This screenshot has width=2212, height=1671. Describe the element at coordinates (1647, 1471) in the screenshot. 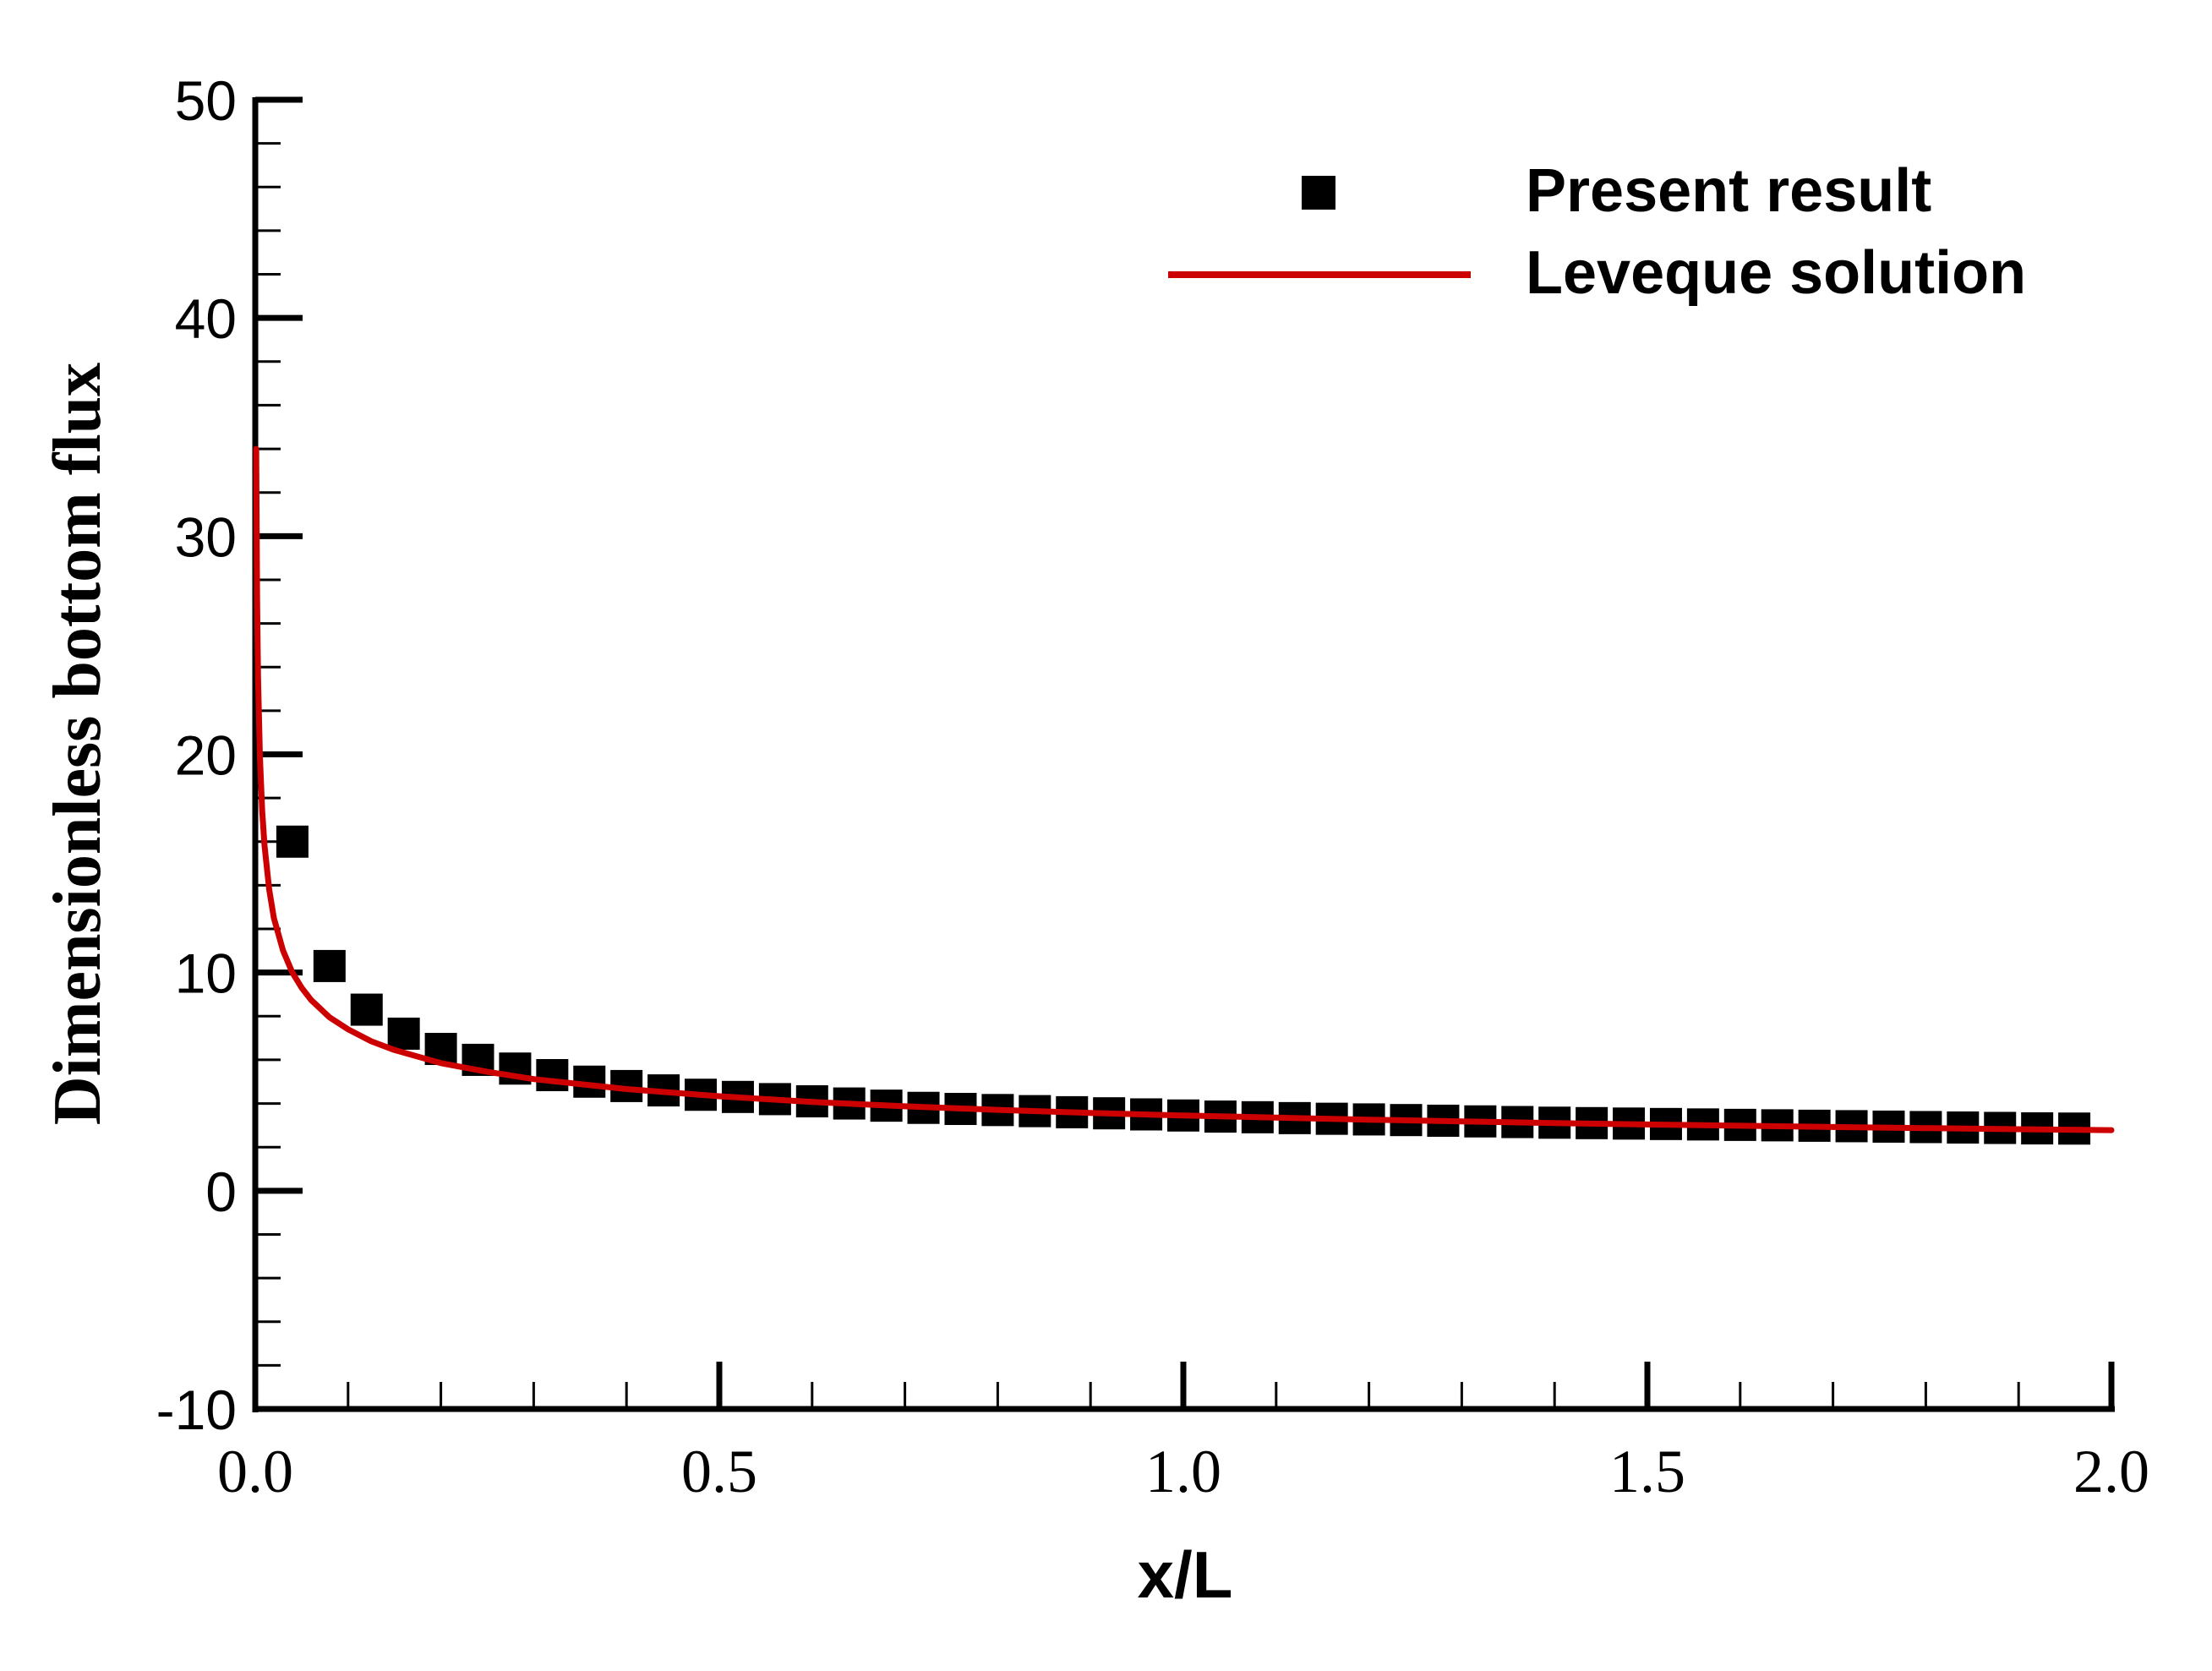

I see `x-tick-label: 1.5` at that location.